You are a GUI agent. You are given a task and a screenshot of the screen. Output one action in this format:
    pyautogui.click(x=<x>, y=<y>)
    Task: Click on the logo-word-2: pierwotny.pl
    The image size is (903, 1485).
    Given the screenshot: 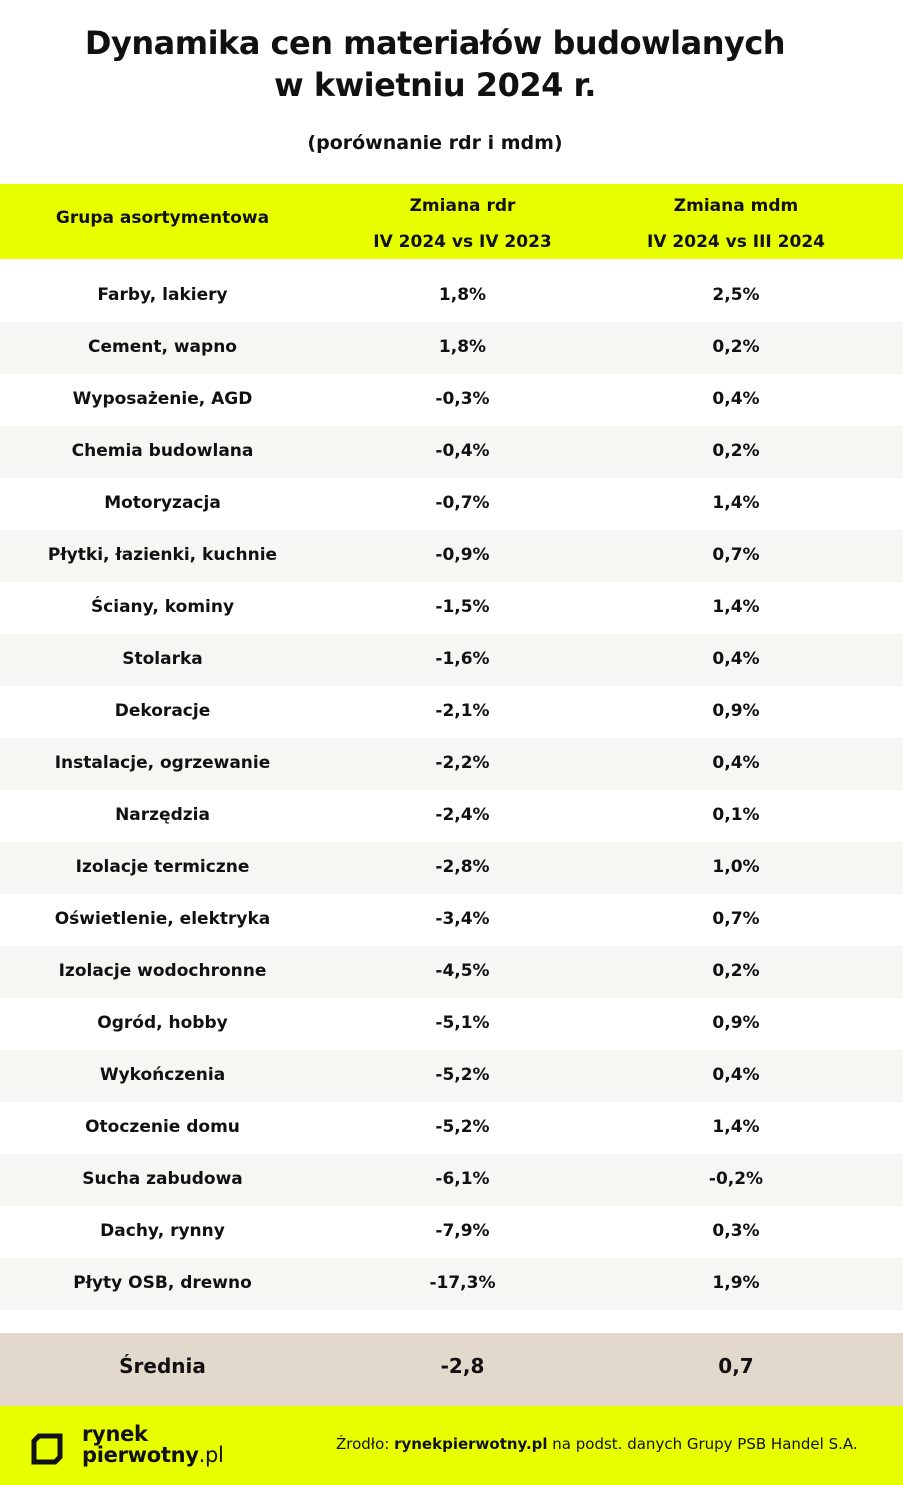 What is the action you would take?
    pyautogui.click(x=153, y=1455)
    